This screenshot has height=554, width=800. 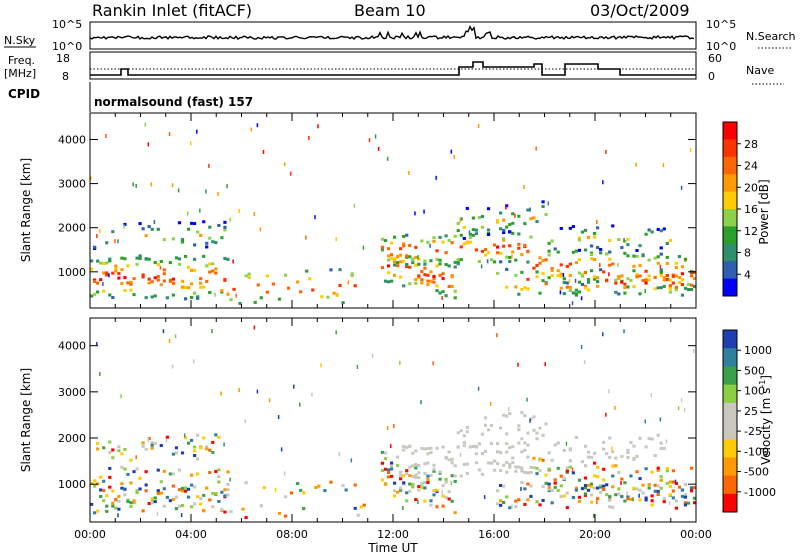 What do you see at coordinates (758, 350) in the screenshot?
I see `colorbar-tick-label: 1000` at bounding box center [758, 350].